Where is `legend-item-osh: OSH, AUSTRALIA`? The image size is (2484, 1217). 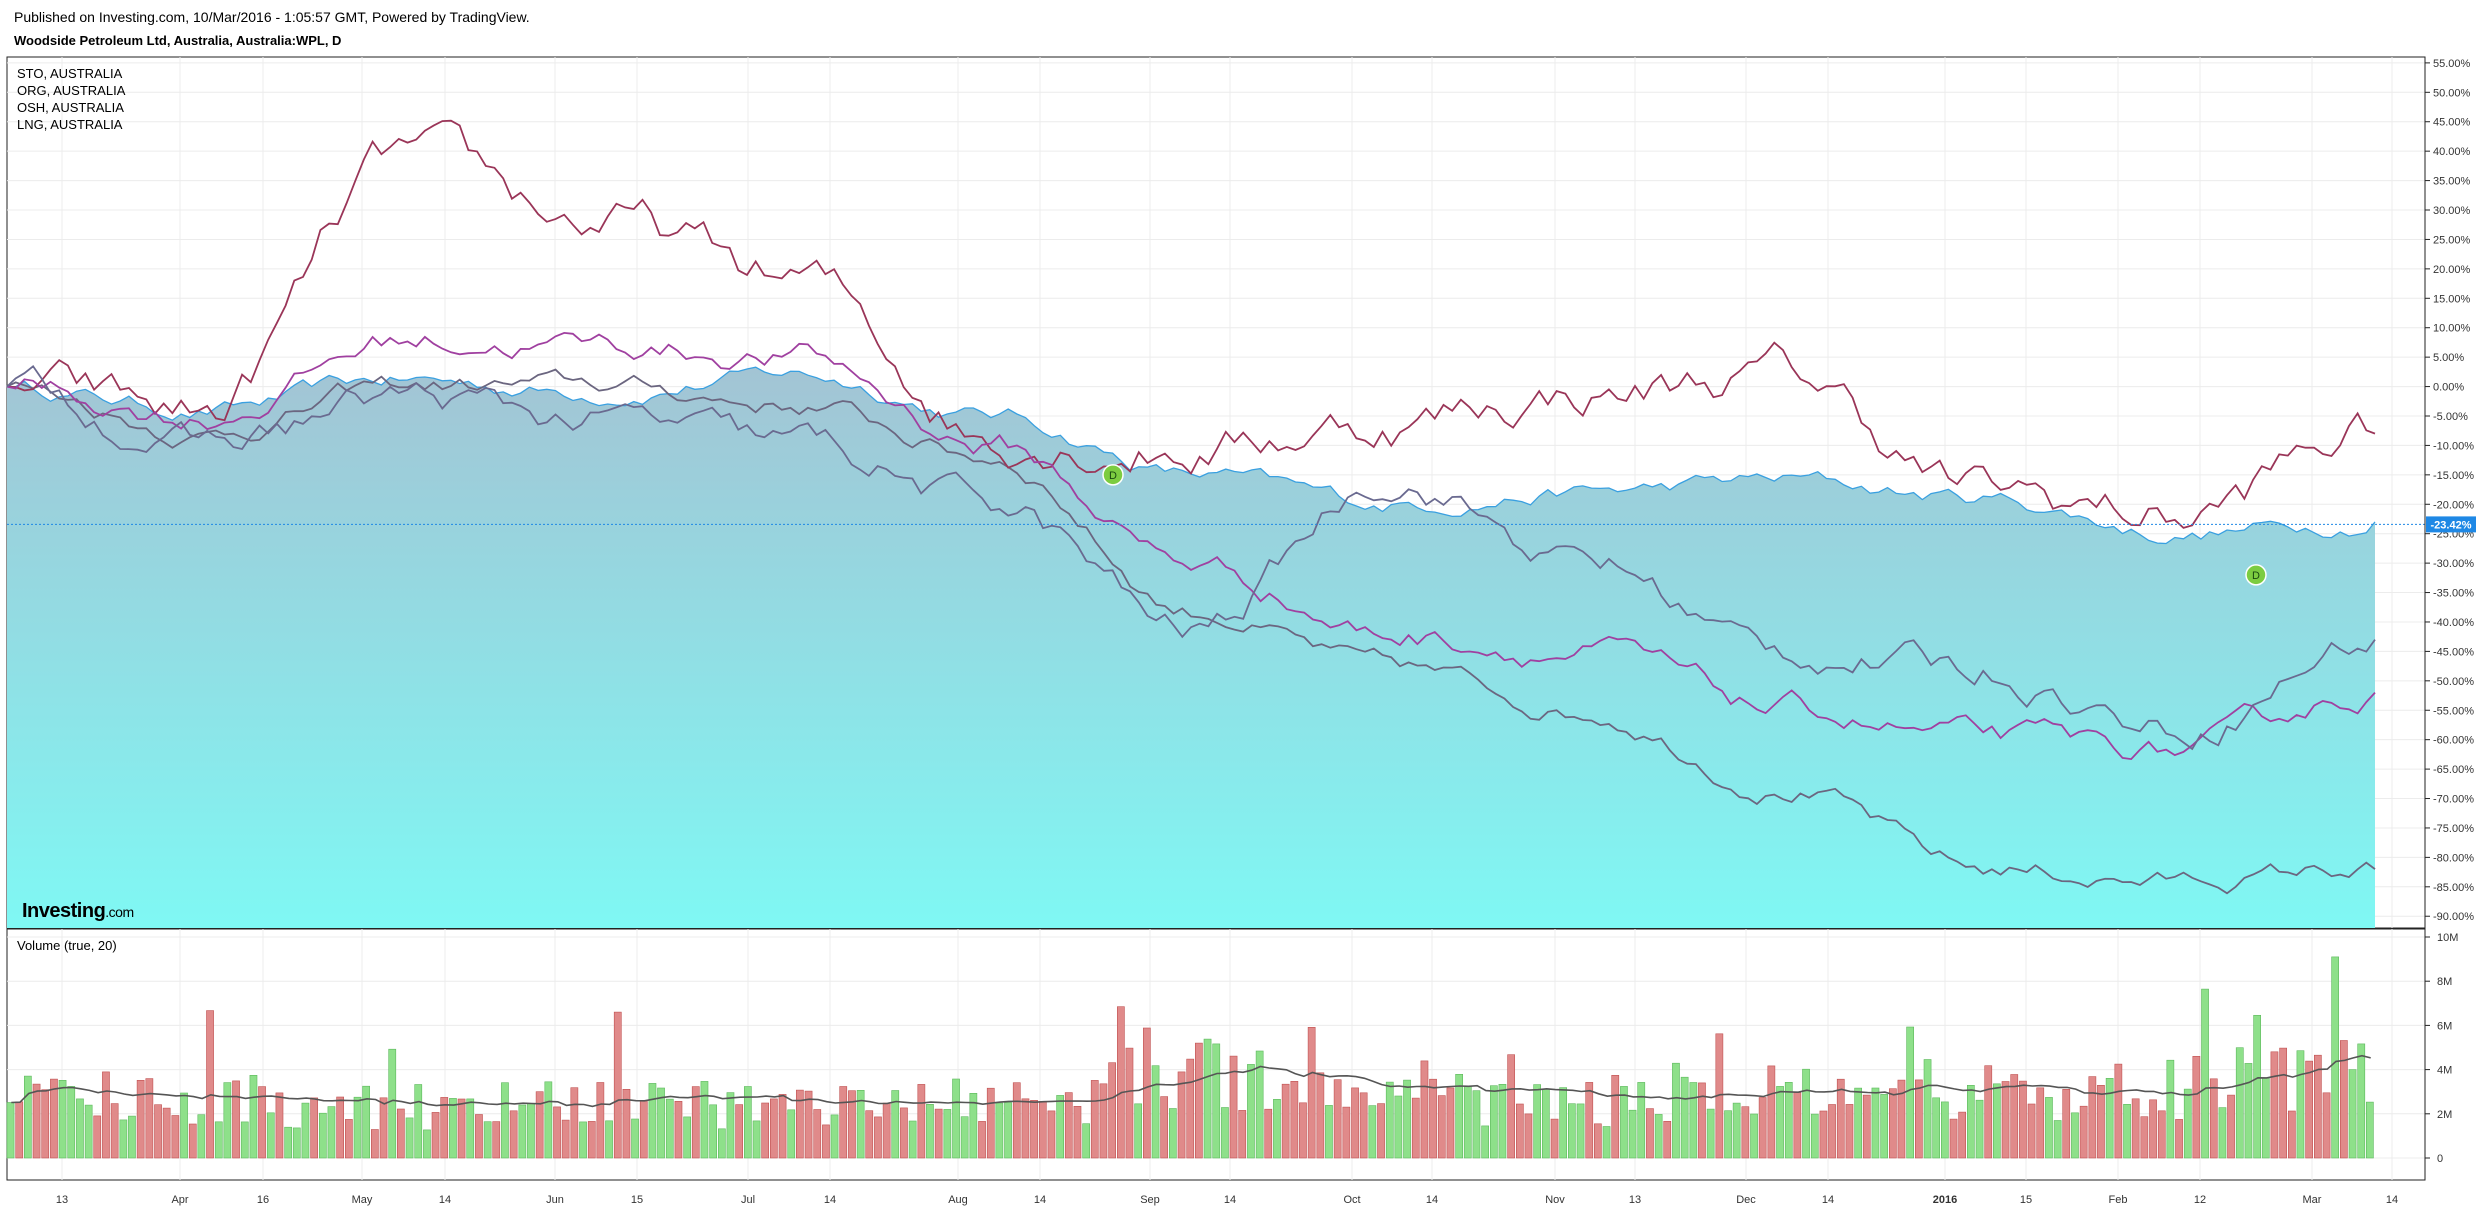
legend-item-osh: OSH, AUSTRALIA is located at coordinates (70, 107).